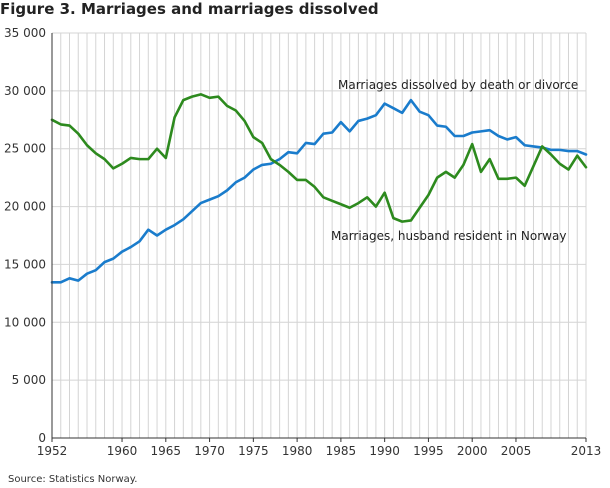  What do you see at coordinates (516, 451) in the screenshot?
I see `x-tick-label: 2005` at bounding box center [516, 451].